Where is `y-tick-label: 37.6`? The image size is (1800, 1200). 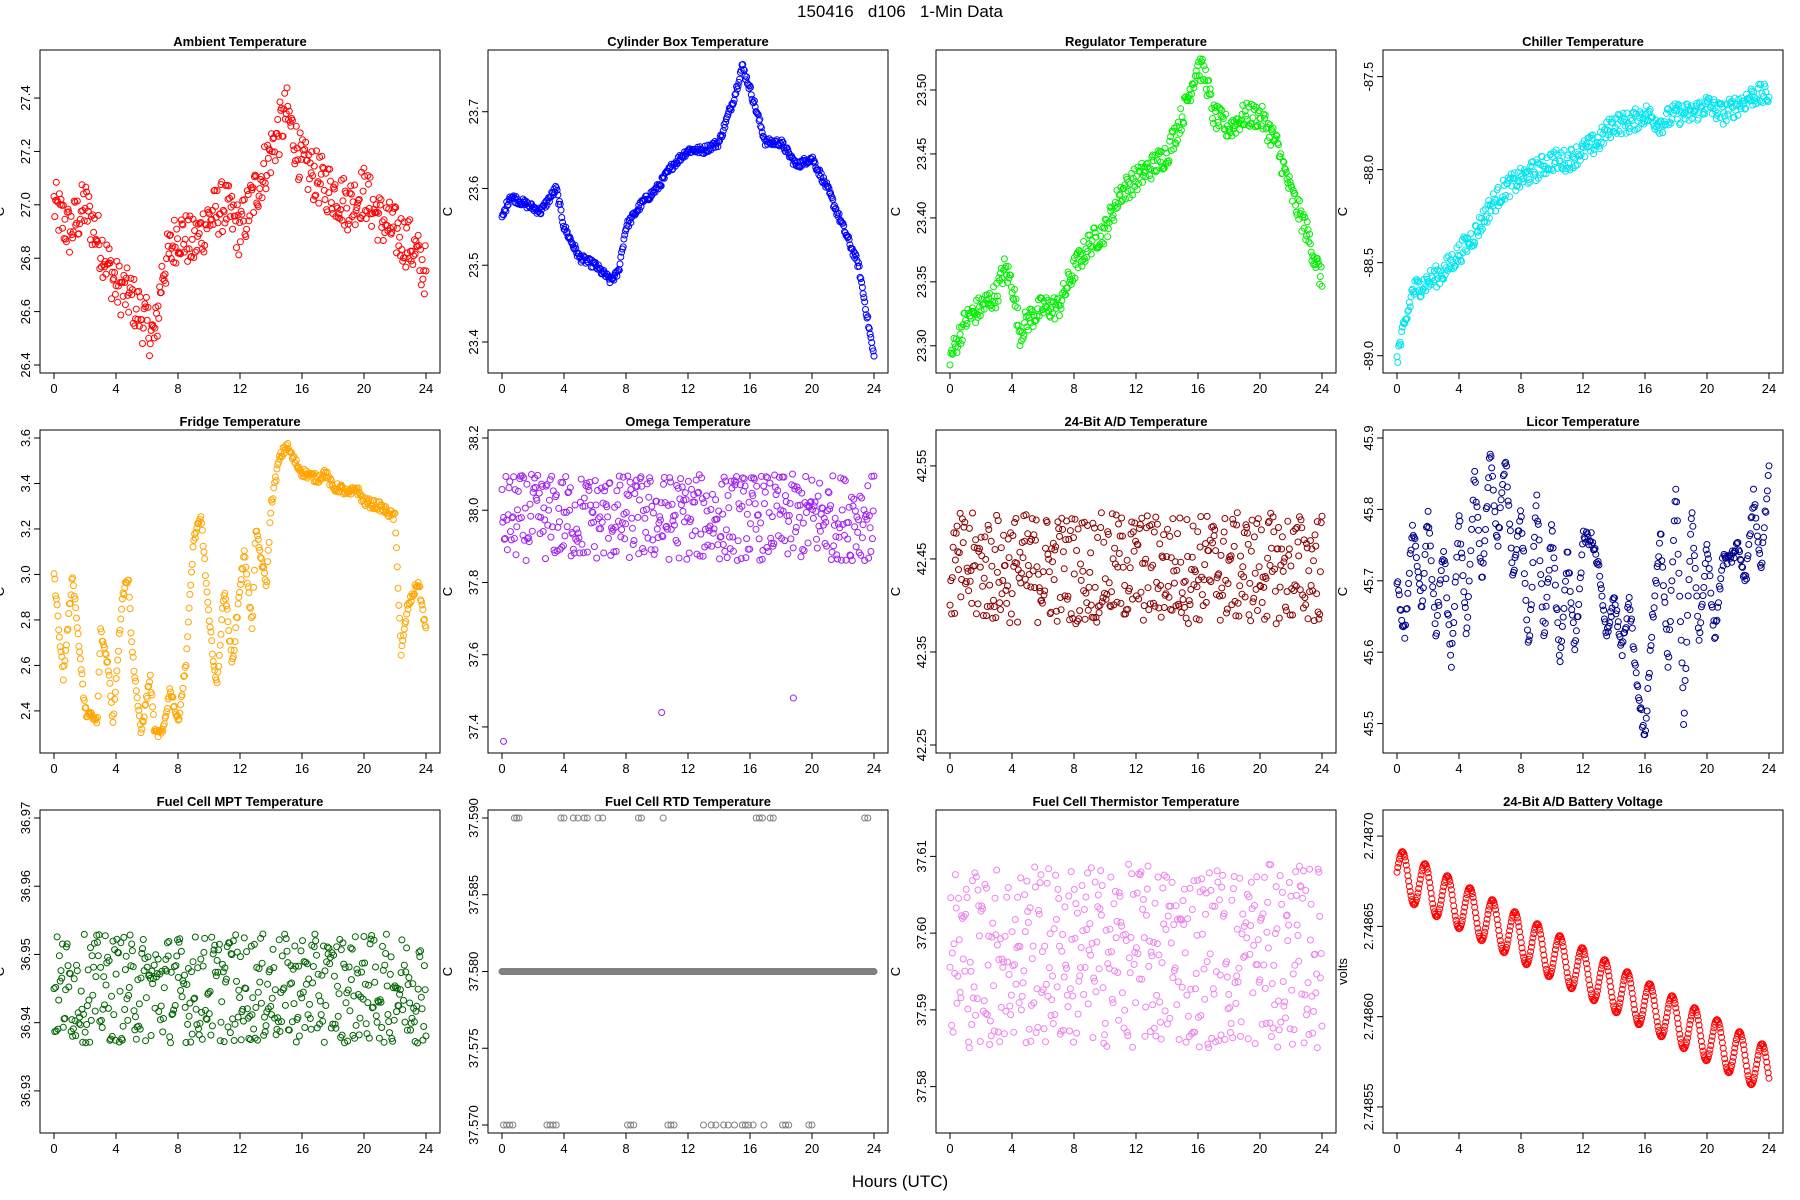 y-tick-label: 37.6 is located at coordinates (473, 654).